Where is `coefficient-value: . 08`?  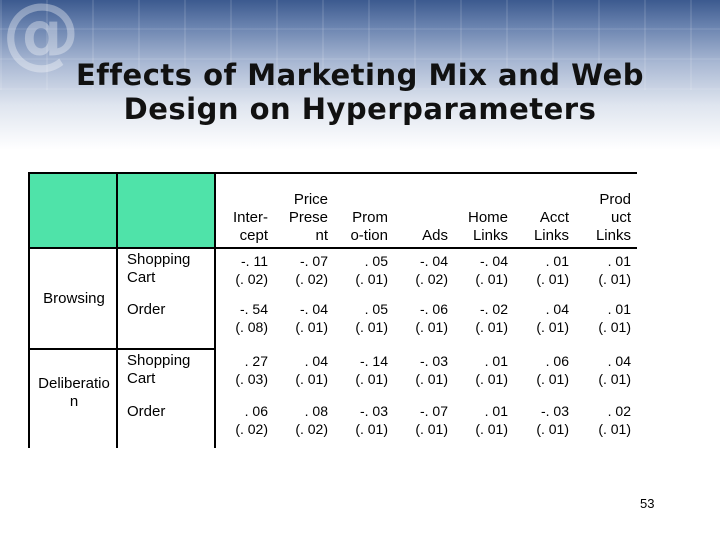 coefficient-value: . 08 is located at coordinates (316, 411).